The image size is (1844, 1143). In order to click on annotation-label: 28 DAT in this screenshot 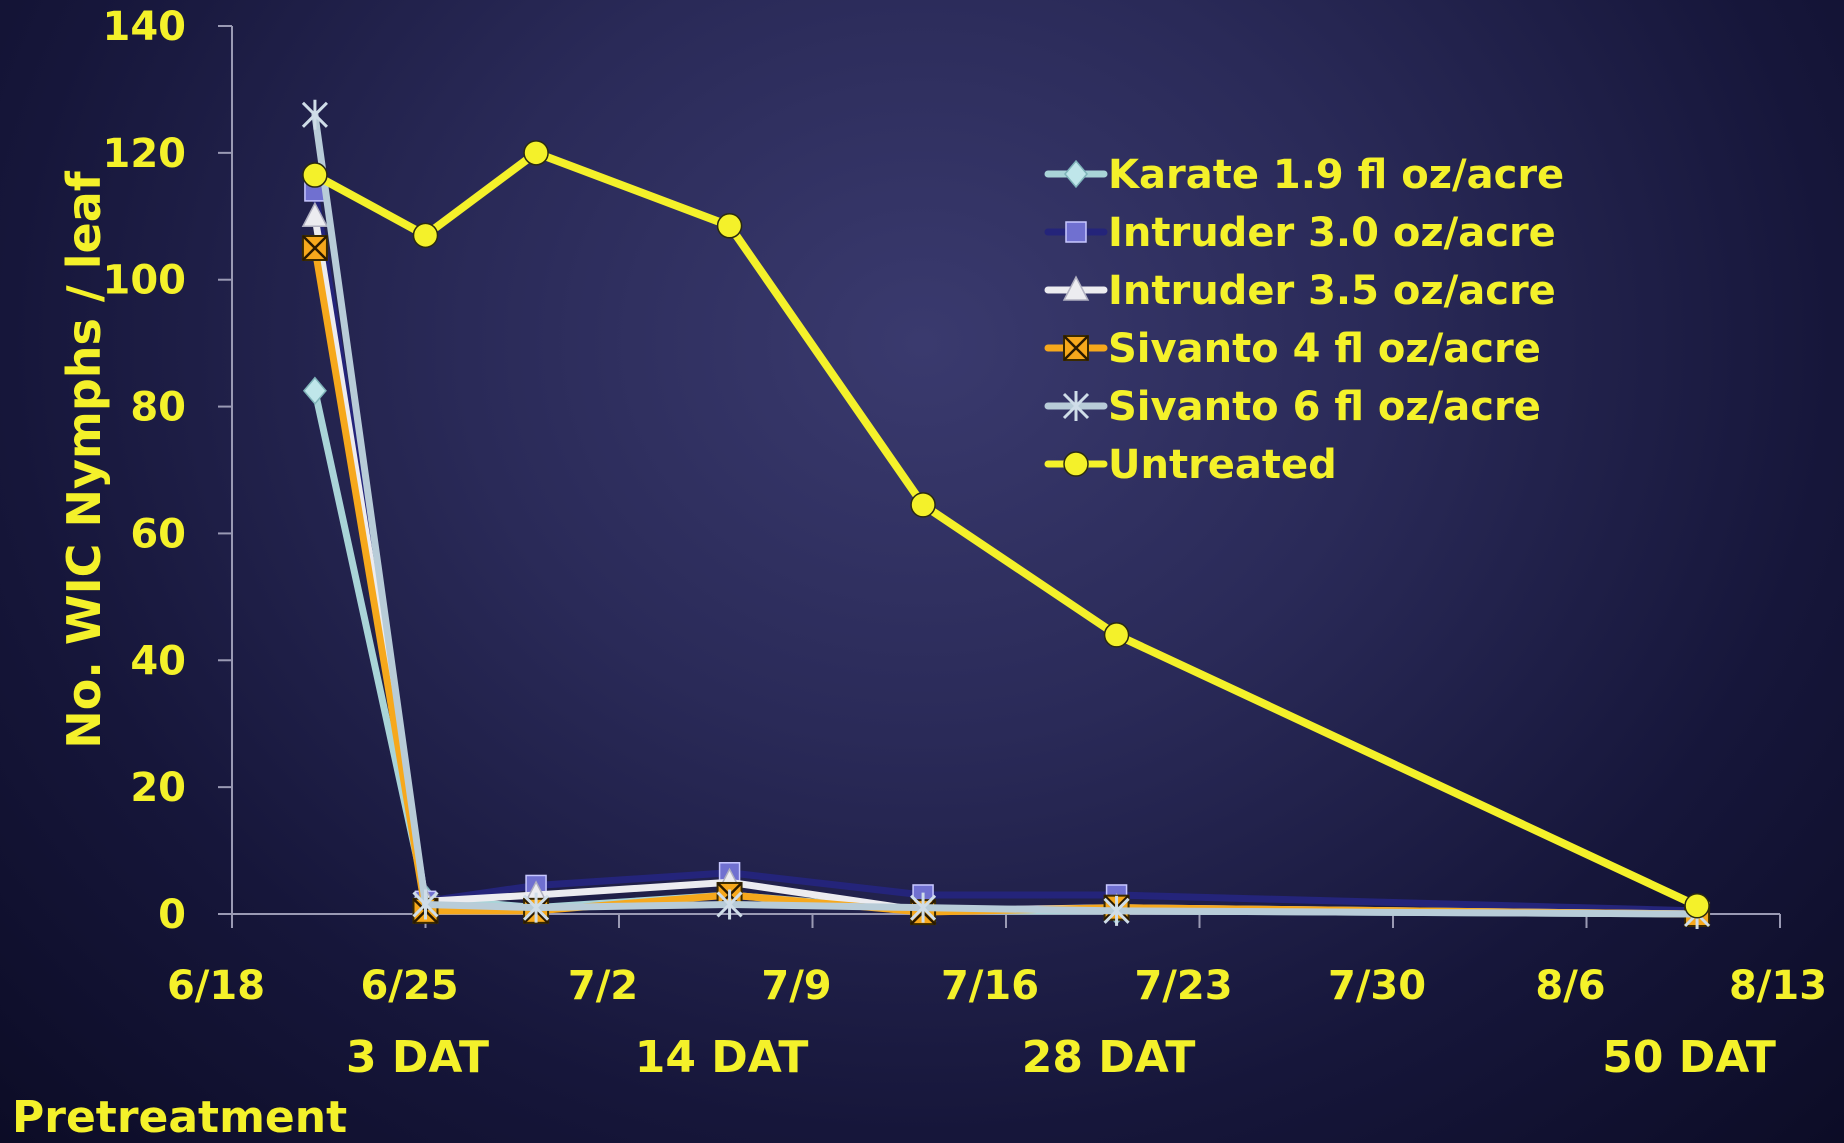, I will do `click(1109, 1057)`.